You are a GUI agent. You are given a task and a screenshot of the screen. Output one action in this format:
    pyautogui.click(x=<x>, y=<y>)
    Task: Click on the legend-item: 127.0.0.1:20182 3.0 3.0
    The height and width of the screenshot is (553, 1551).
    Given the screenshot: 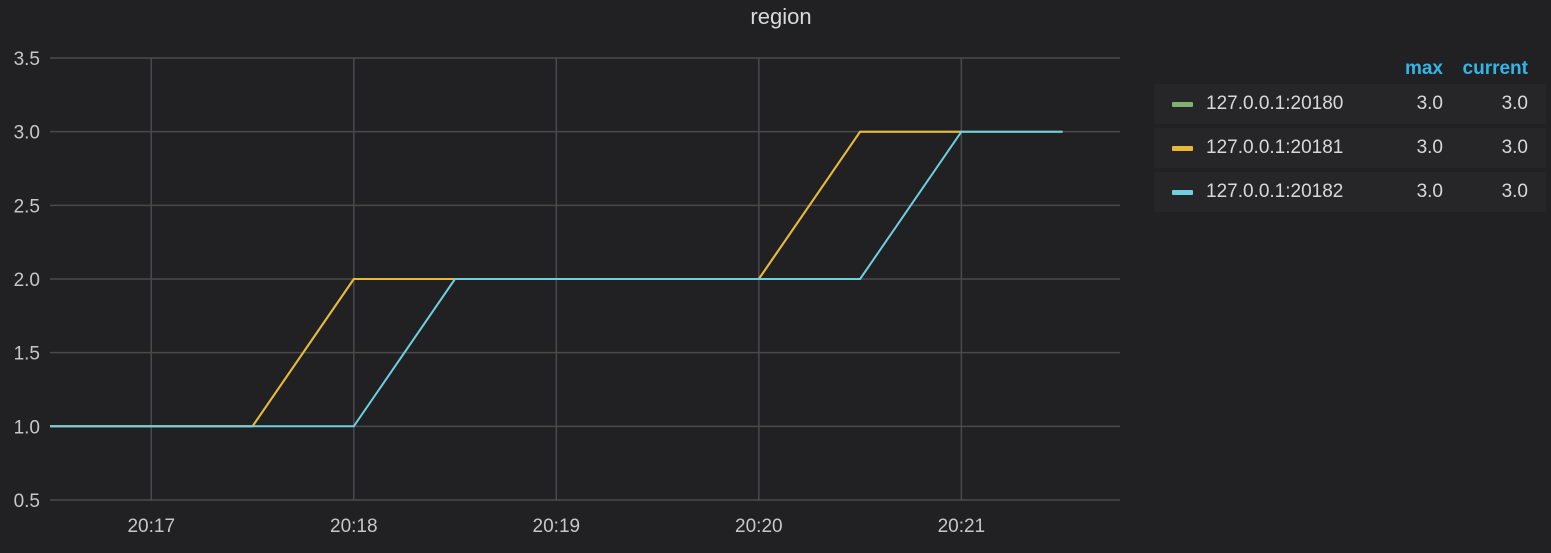 What is the action you would take?
    pyautogui.click(x=1350, y=192)
    